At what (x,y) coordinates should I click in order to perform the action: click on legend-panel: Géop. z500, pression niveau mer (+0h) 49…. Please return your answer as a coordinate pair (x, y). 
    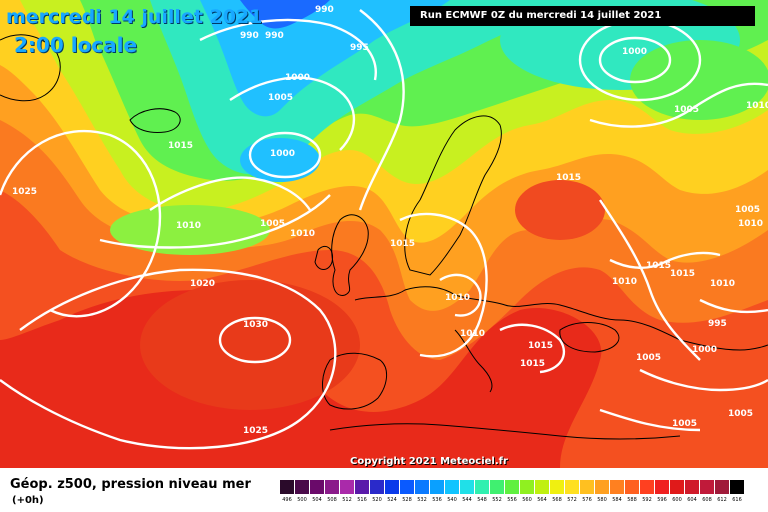
    Looking at the image, I should click on (384, 490).